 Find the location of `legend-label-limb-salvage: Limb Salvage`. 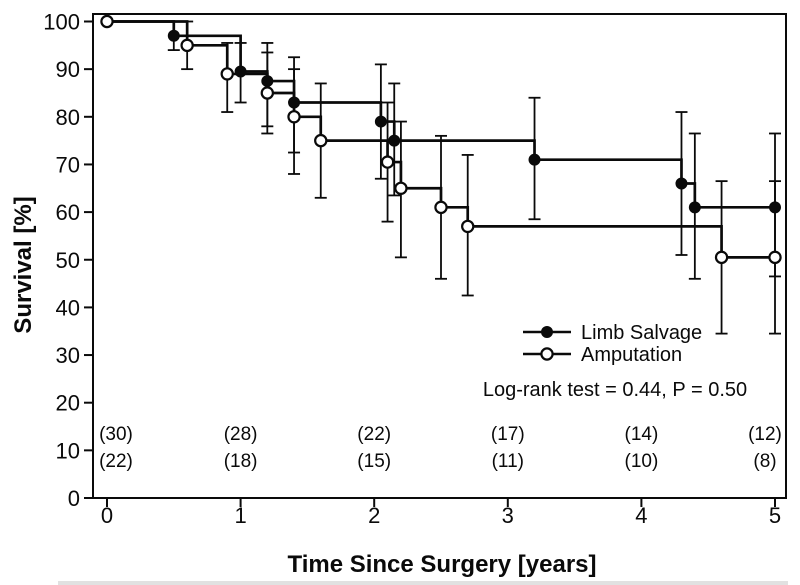

legend-label-limb-salvage: Limb Salvage is located at coordinates (641, 333).